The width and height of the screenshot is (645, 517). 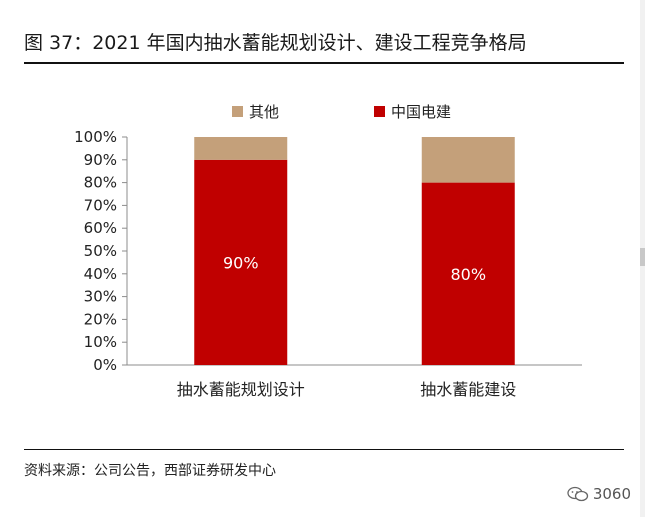 I want to click on y-tick-label: 10%, so click(x=100, y=342).